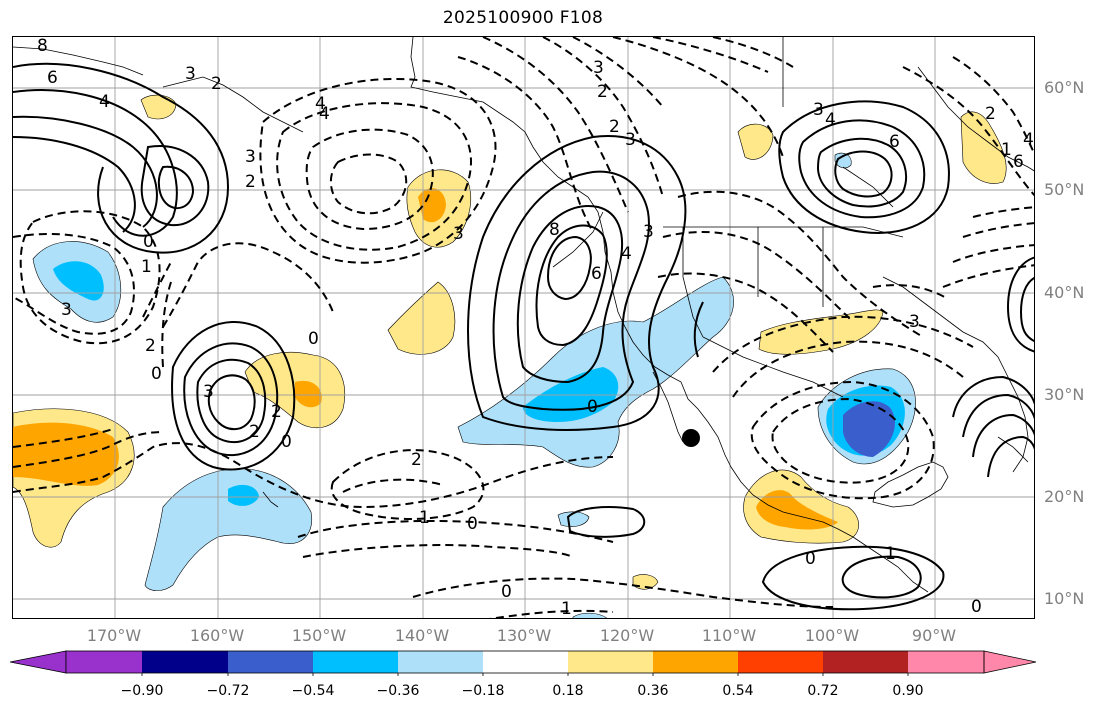  What do you see at coordinates (653, 691) in the screenshot?
I see `colorbar-tick: 0.36` at bounding box center [653, 691].